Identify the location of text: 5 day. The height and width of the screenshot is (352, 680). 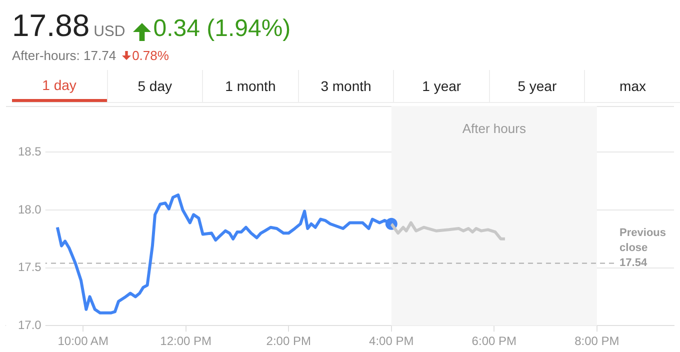
(154, 86).